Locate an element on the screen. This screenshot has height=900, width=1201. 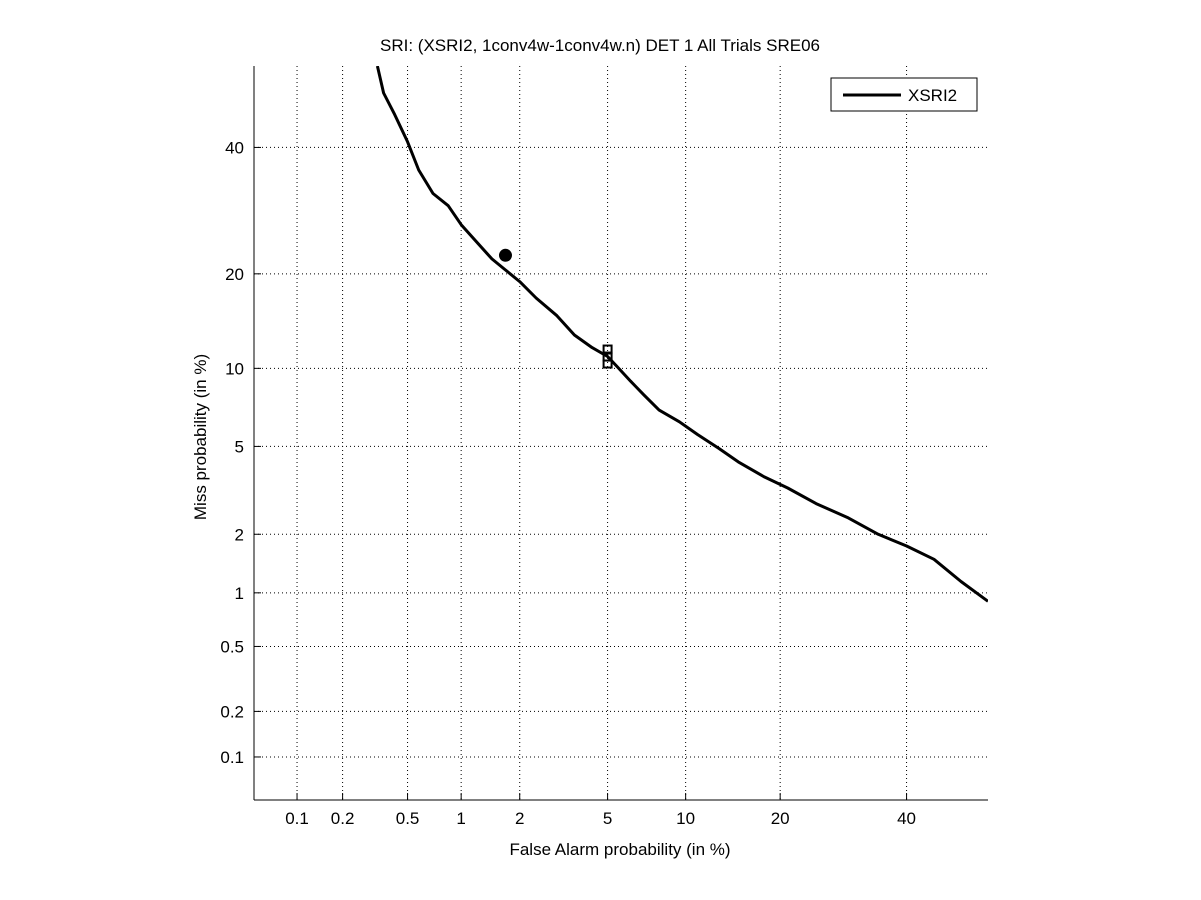
y-tick-label: 10 is located at coordinates (234, 368).